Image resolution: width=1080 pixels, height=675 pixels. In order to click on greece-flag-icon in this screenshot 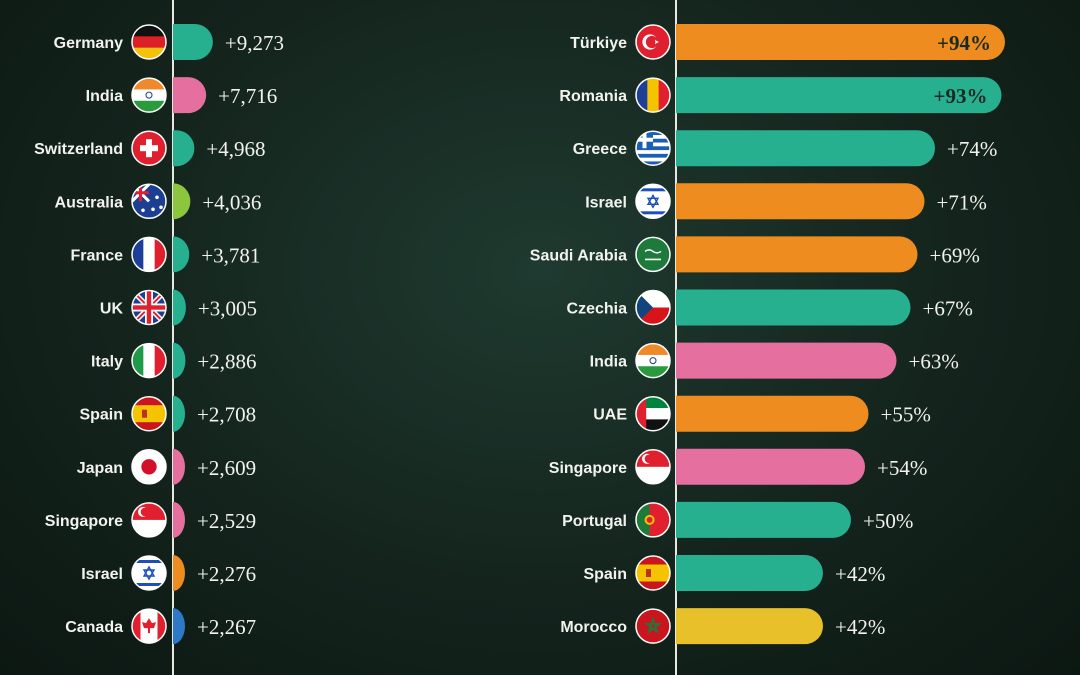, I will do `click(653, 148)`.